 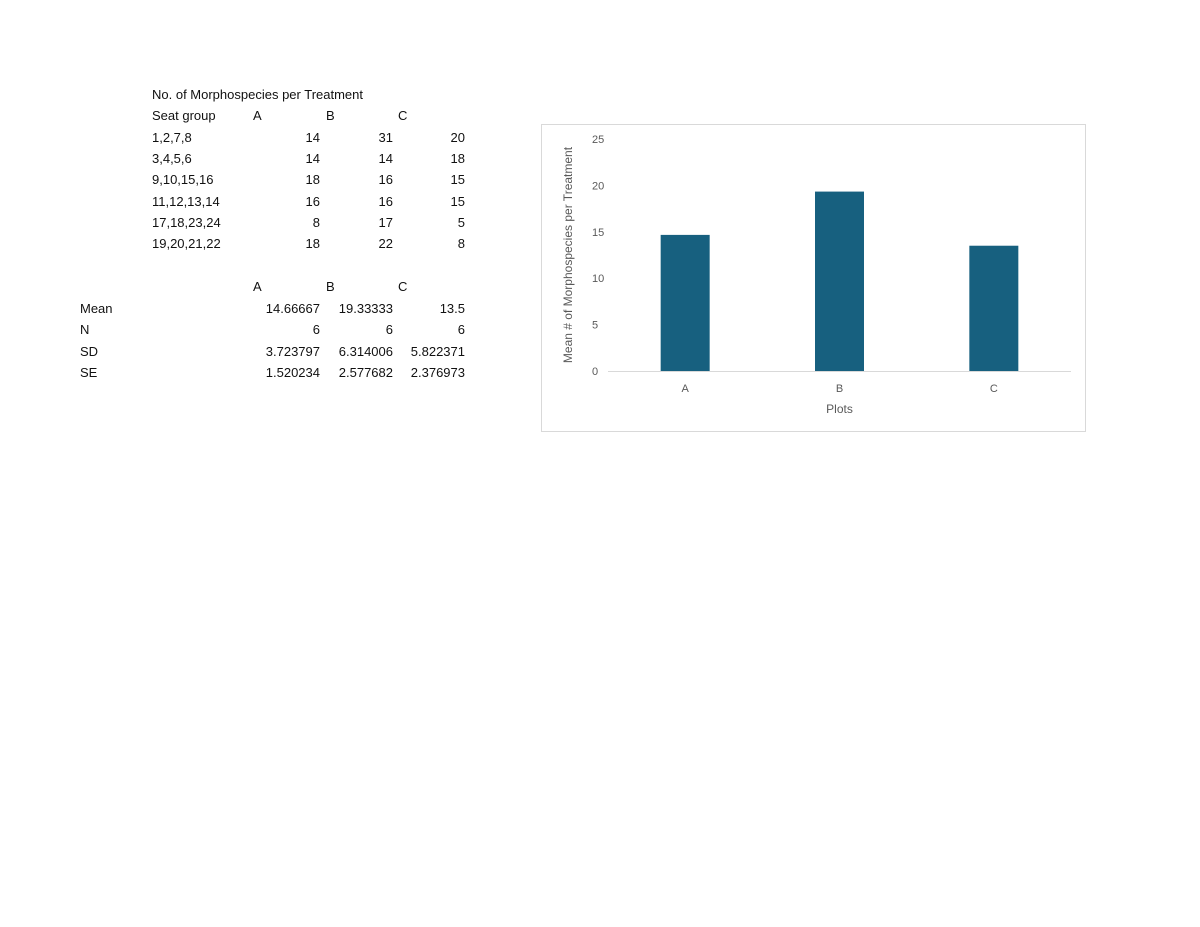 I want to click on table1-row-2-group: 3,4,5,6, so click(x=172, y=158).